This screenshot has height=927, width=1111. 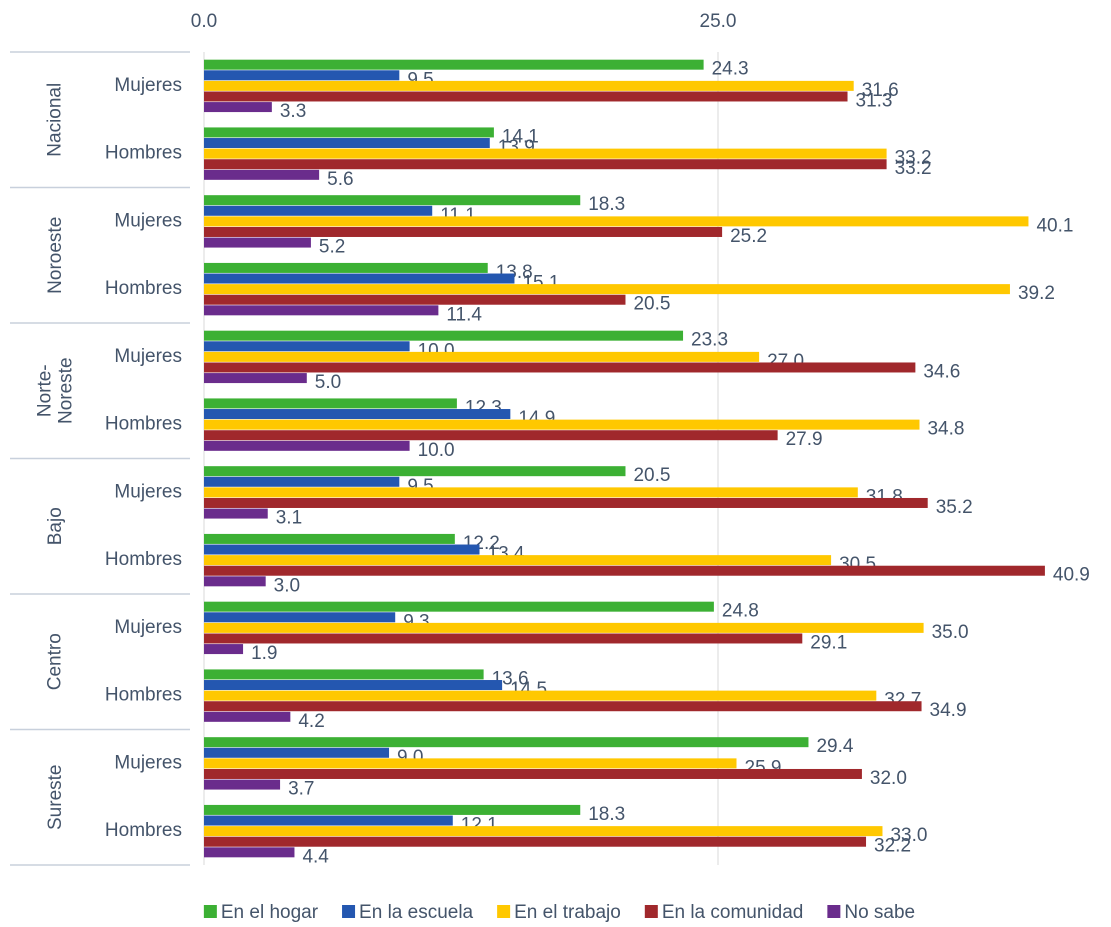 What do you see at coordinates (941, 371) in the screenshot?
I see `value-label: 34.6` at bounding box center [941, 371].